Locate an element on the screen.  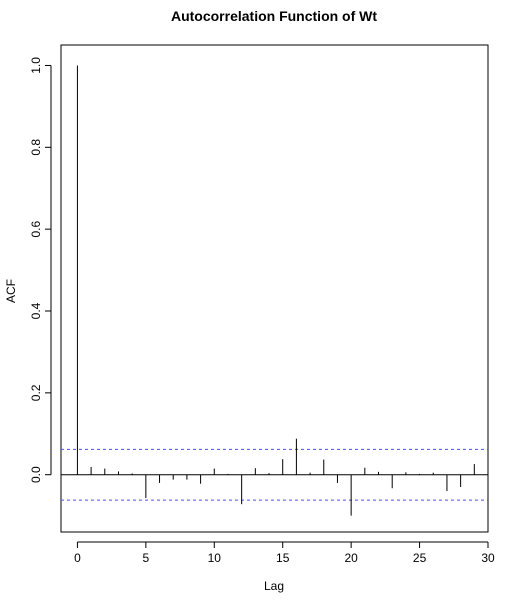
y-tick-label: 0.0 is located at coordinates (36, 474).